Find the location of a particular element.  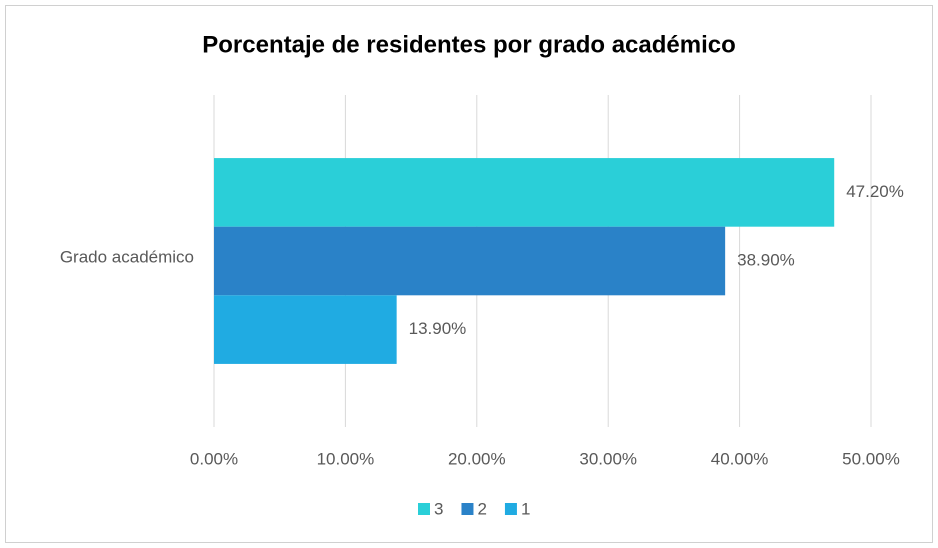

data-label: 13.90% is located at coordinates (438, 328).